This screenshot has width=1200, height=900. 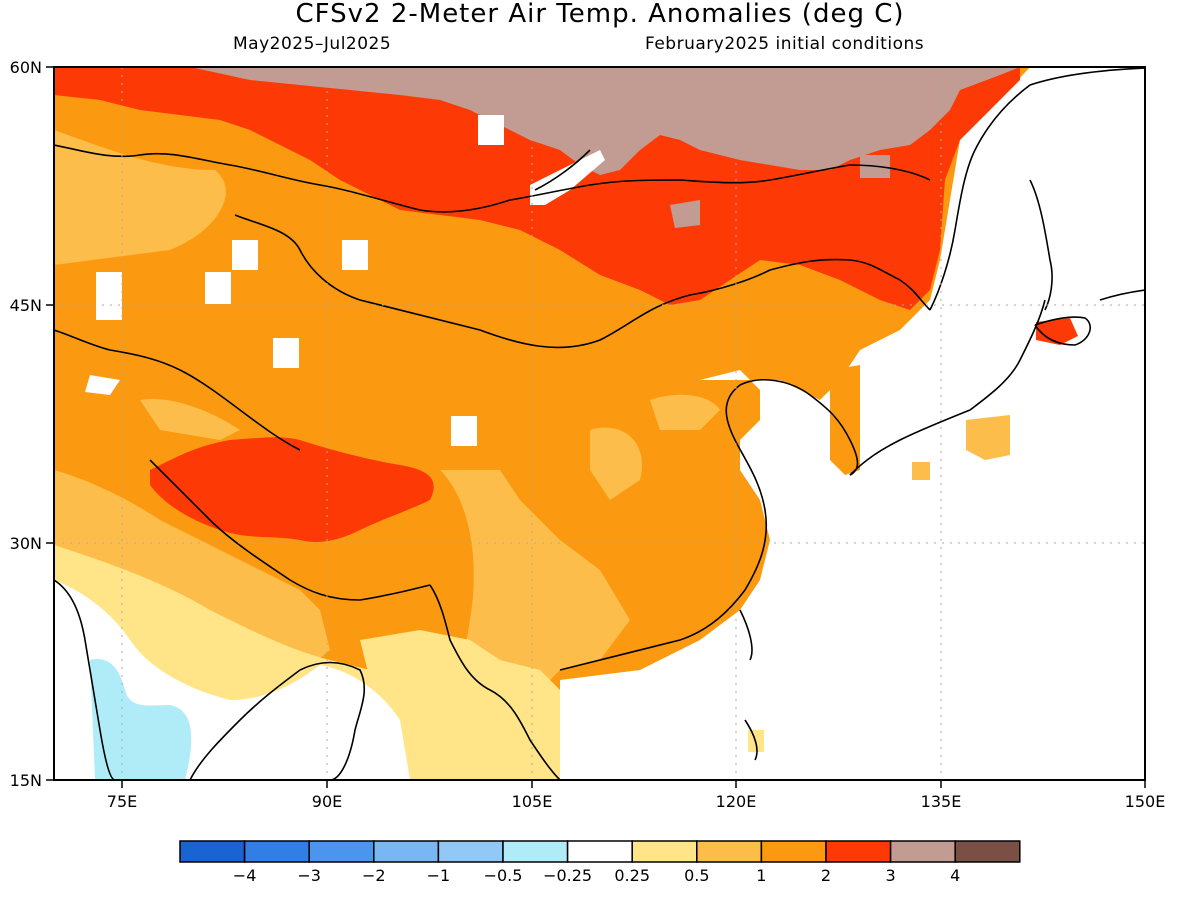 What do you see at coordinates (891, 875) in the screenshot?
I see `legend-label: 3` at bounding box center [891, 875].